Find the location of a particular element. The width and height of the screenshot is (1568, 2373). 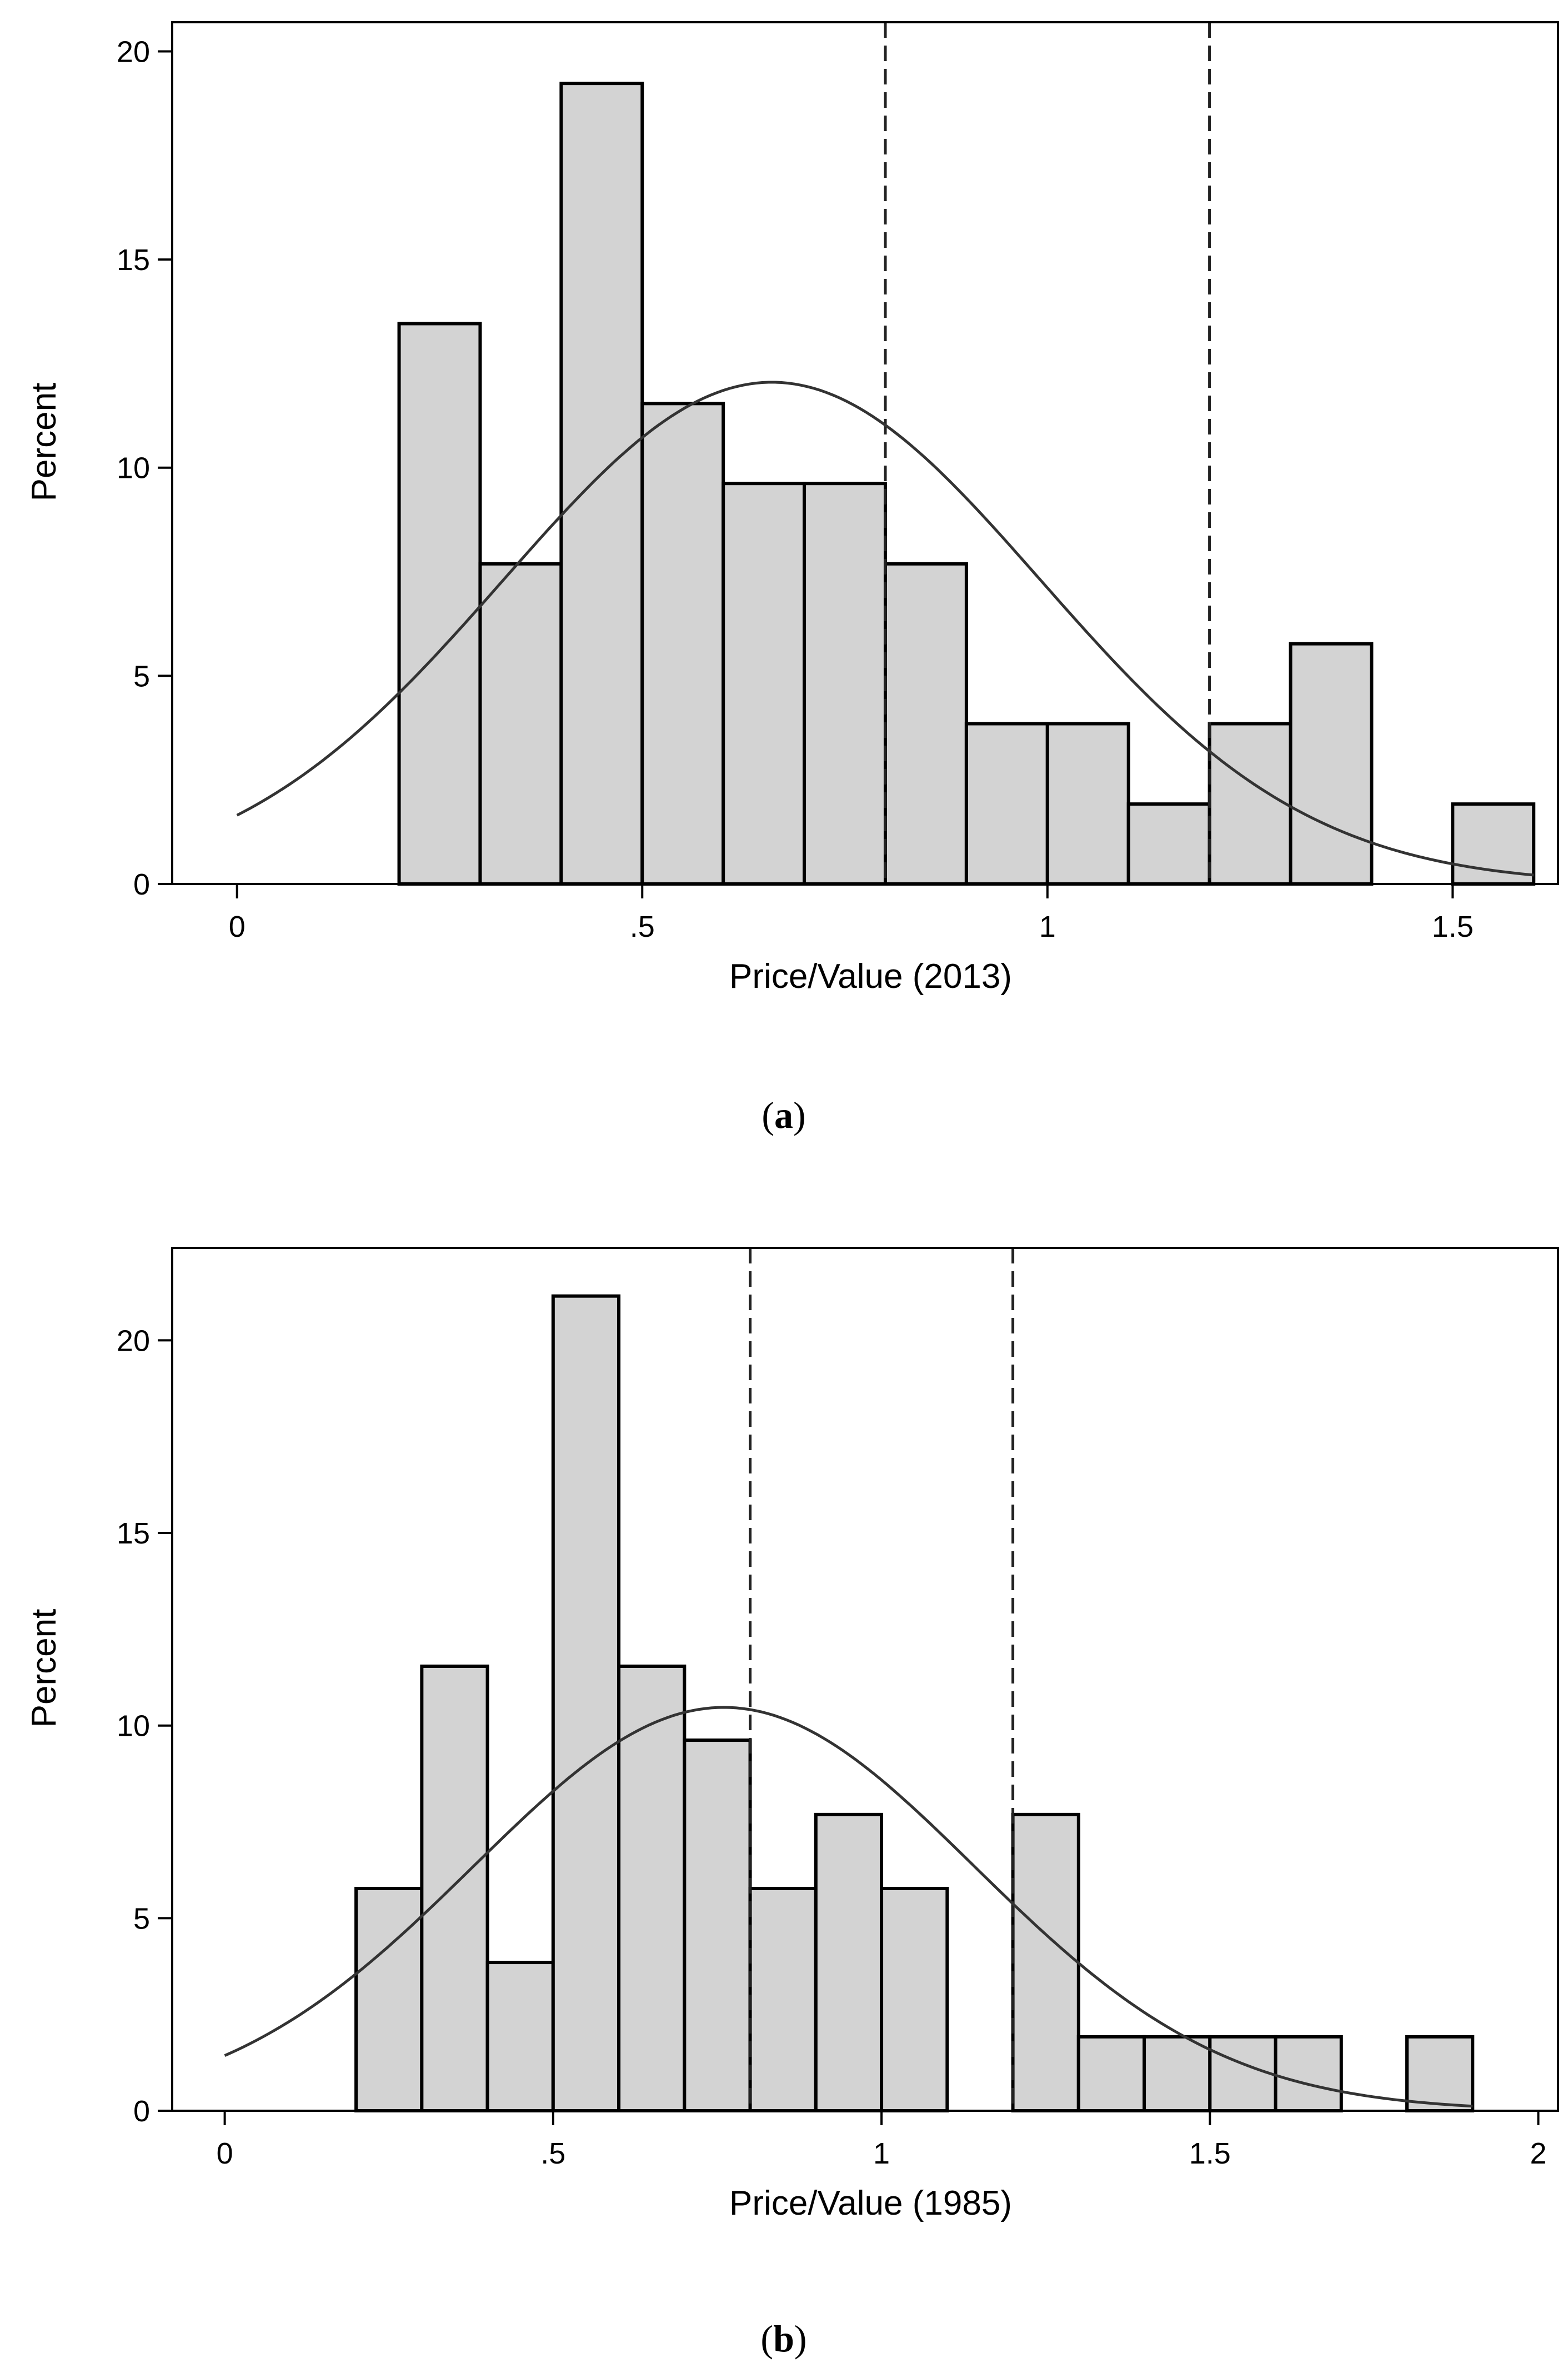

x-tick-label: 2 is located at coordinates (1538, 2153).